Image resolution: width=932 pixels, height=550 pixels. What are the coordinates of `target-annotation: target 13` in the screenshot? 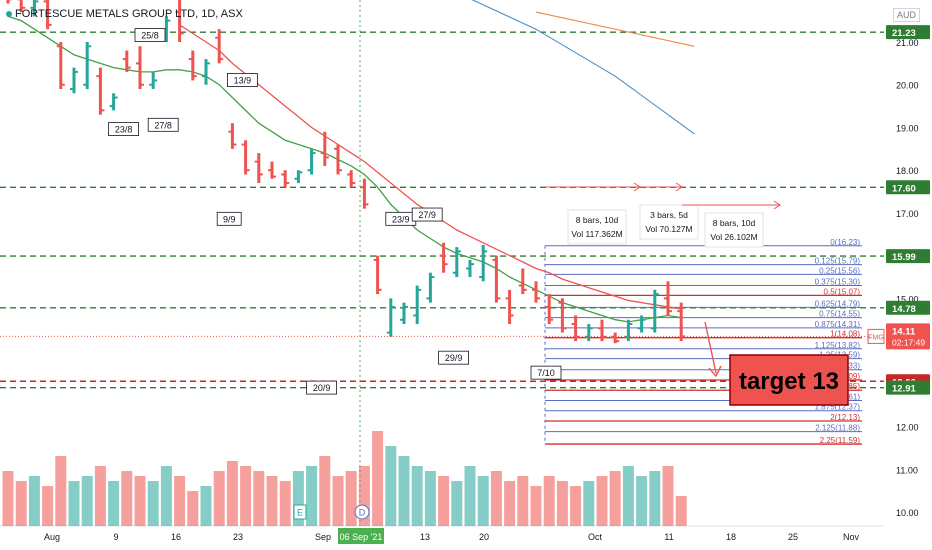 It's located at (789, 380).